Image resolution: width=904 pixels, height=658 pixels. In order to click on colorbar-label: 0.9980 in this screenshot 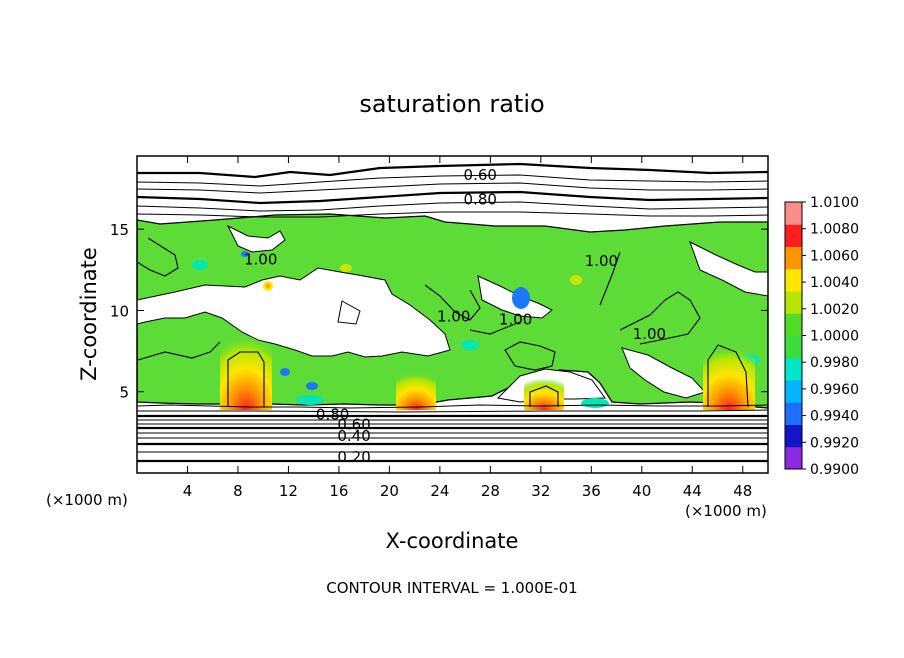, I will do `click(834, 363)`.